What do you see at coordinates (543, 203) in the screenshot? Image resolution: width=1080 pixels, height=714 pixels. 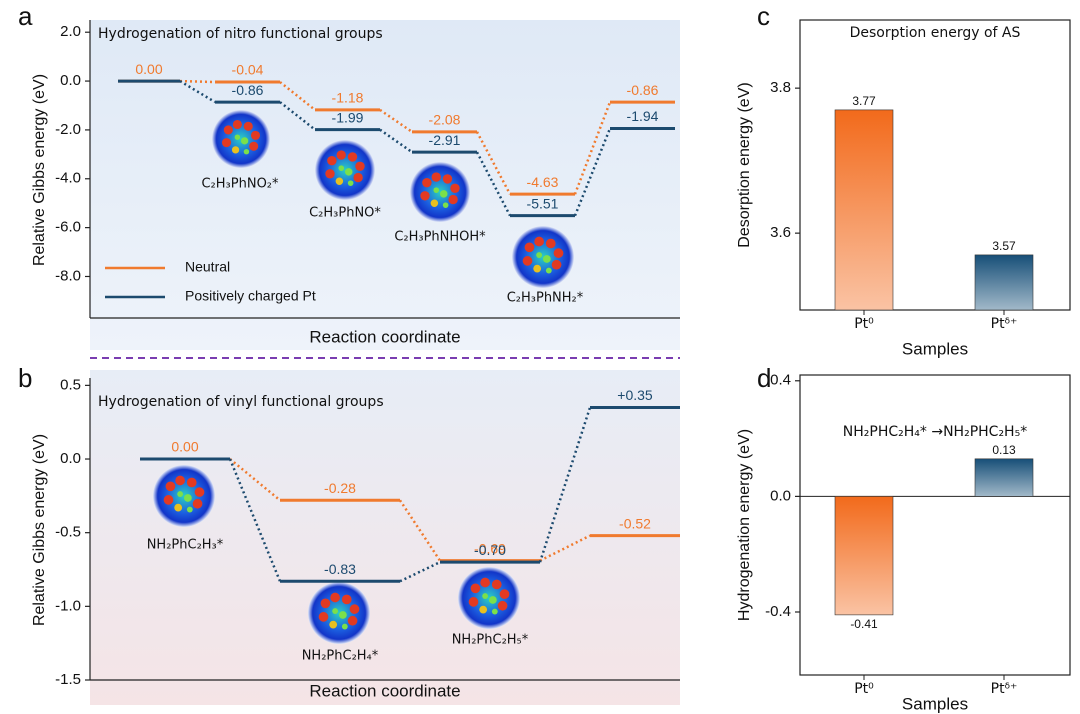 I see `value-label: -5.51` at bounding box center [543, 203].